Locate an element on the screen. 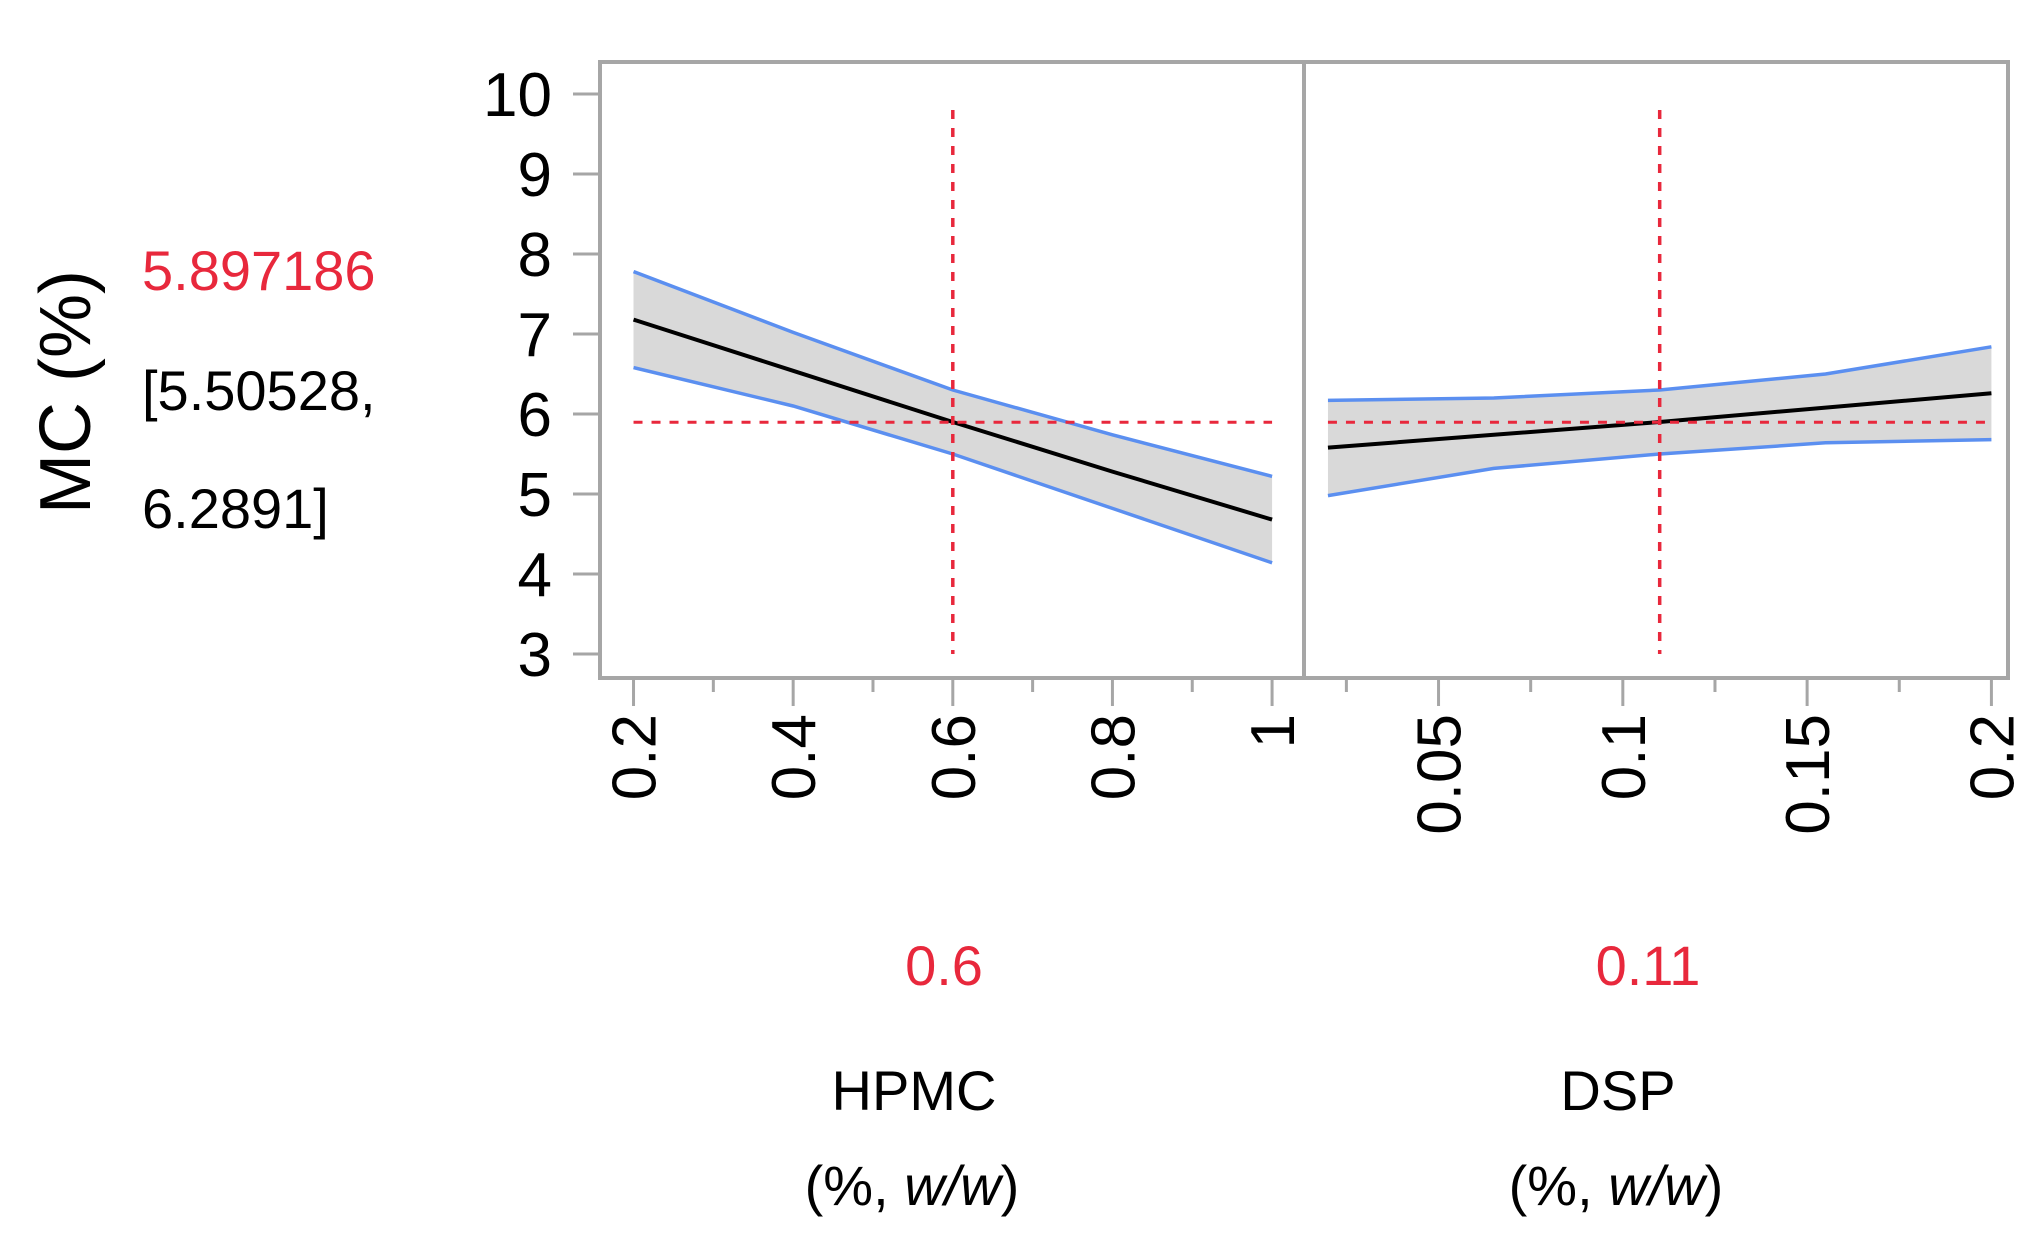  y-axis-title-group: MC (%) is located at coordinates (66, 392).